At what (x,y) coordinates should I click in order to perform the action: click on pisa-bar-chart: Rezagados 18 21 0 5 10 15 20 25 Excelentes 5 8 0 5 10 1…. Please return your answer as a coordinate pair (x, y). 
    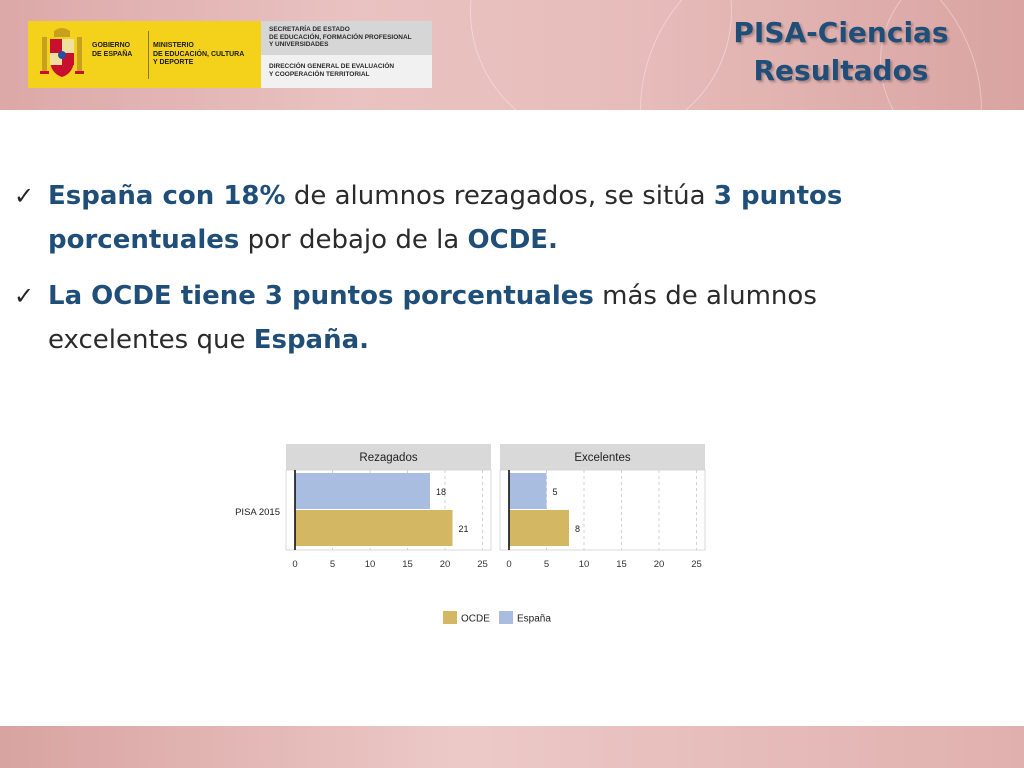
    Looking at the image, I should click on (470, 534).